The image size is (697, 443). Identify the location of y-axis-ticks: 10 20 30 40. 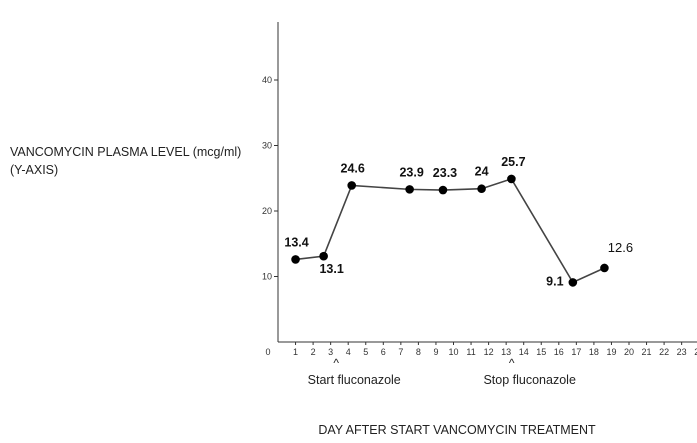
(270, 178).